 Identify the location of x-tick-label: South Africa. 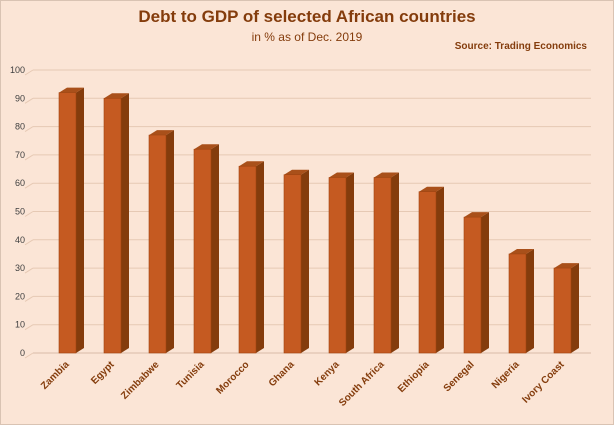
(362, 384).